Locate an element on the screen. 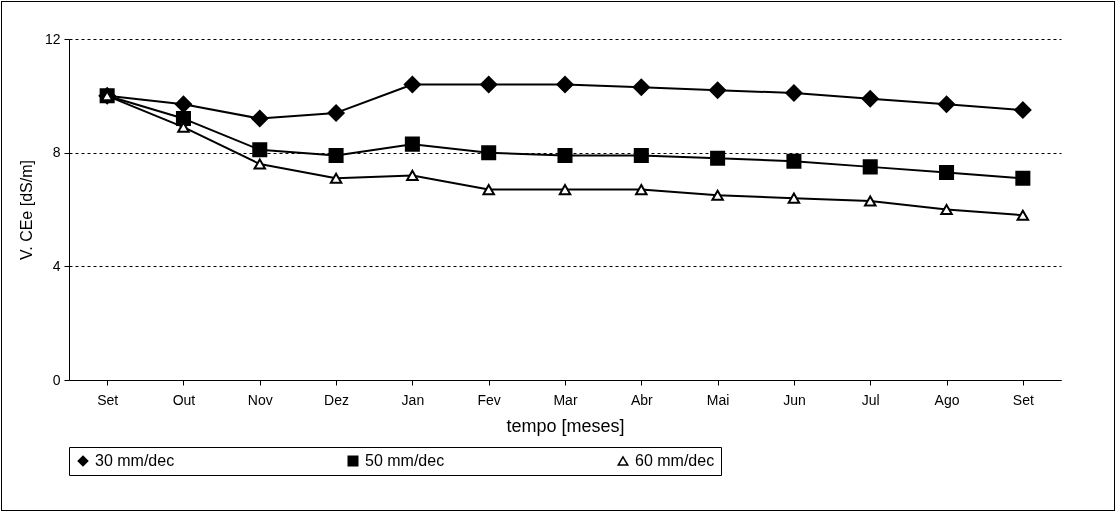  legend-label: 60 mm/dec is located at coordinates (675, 460).